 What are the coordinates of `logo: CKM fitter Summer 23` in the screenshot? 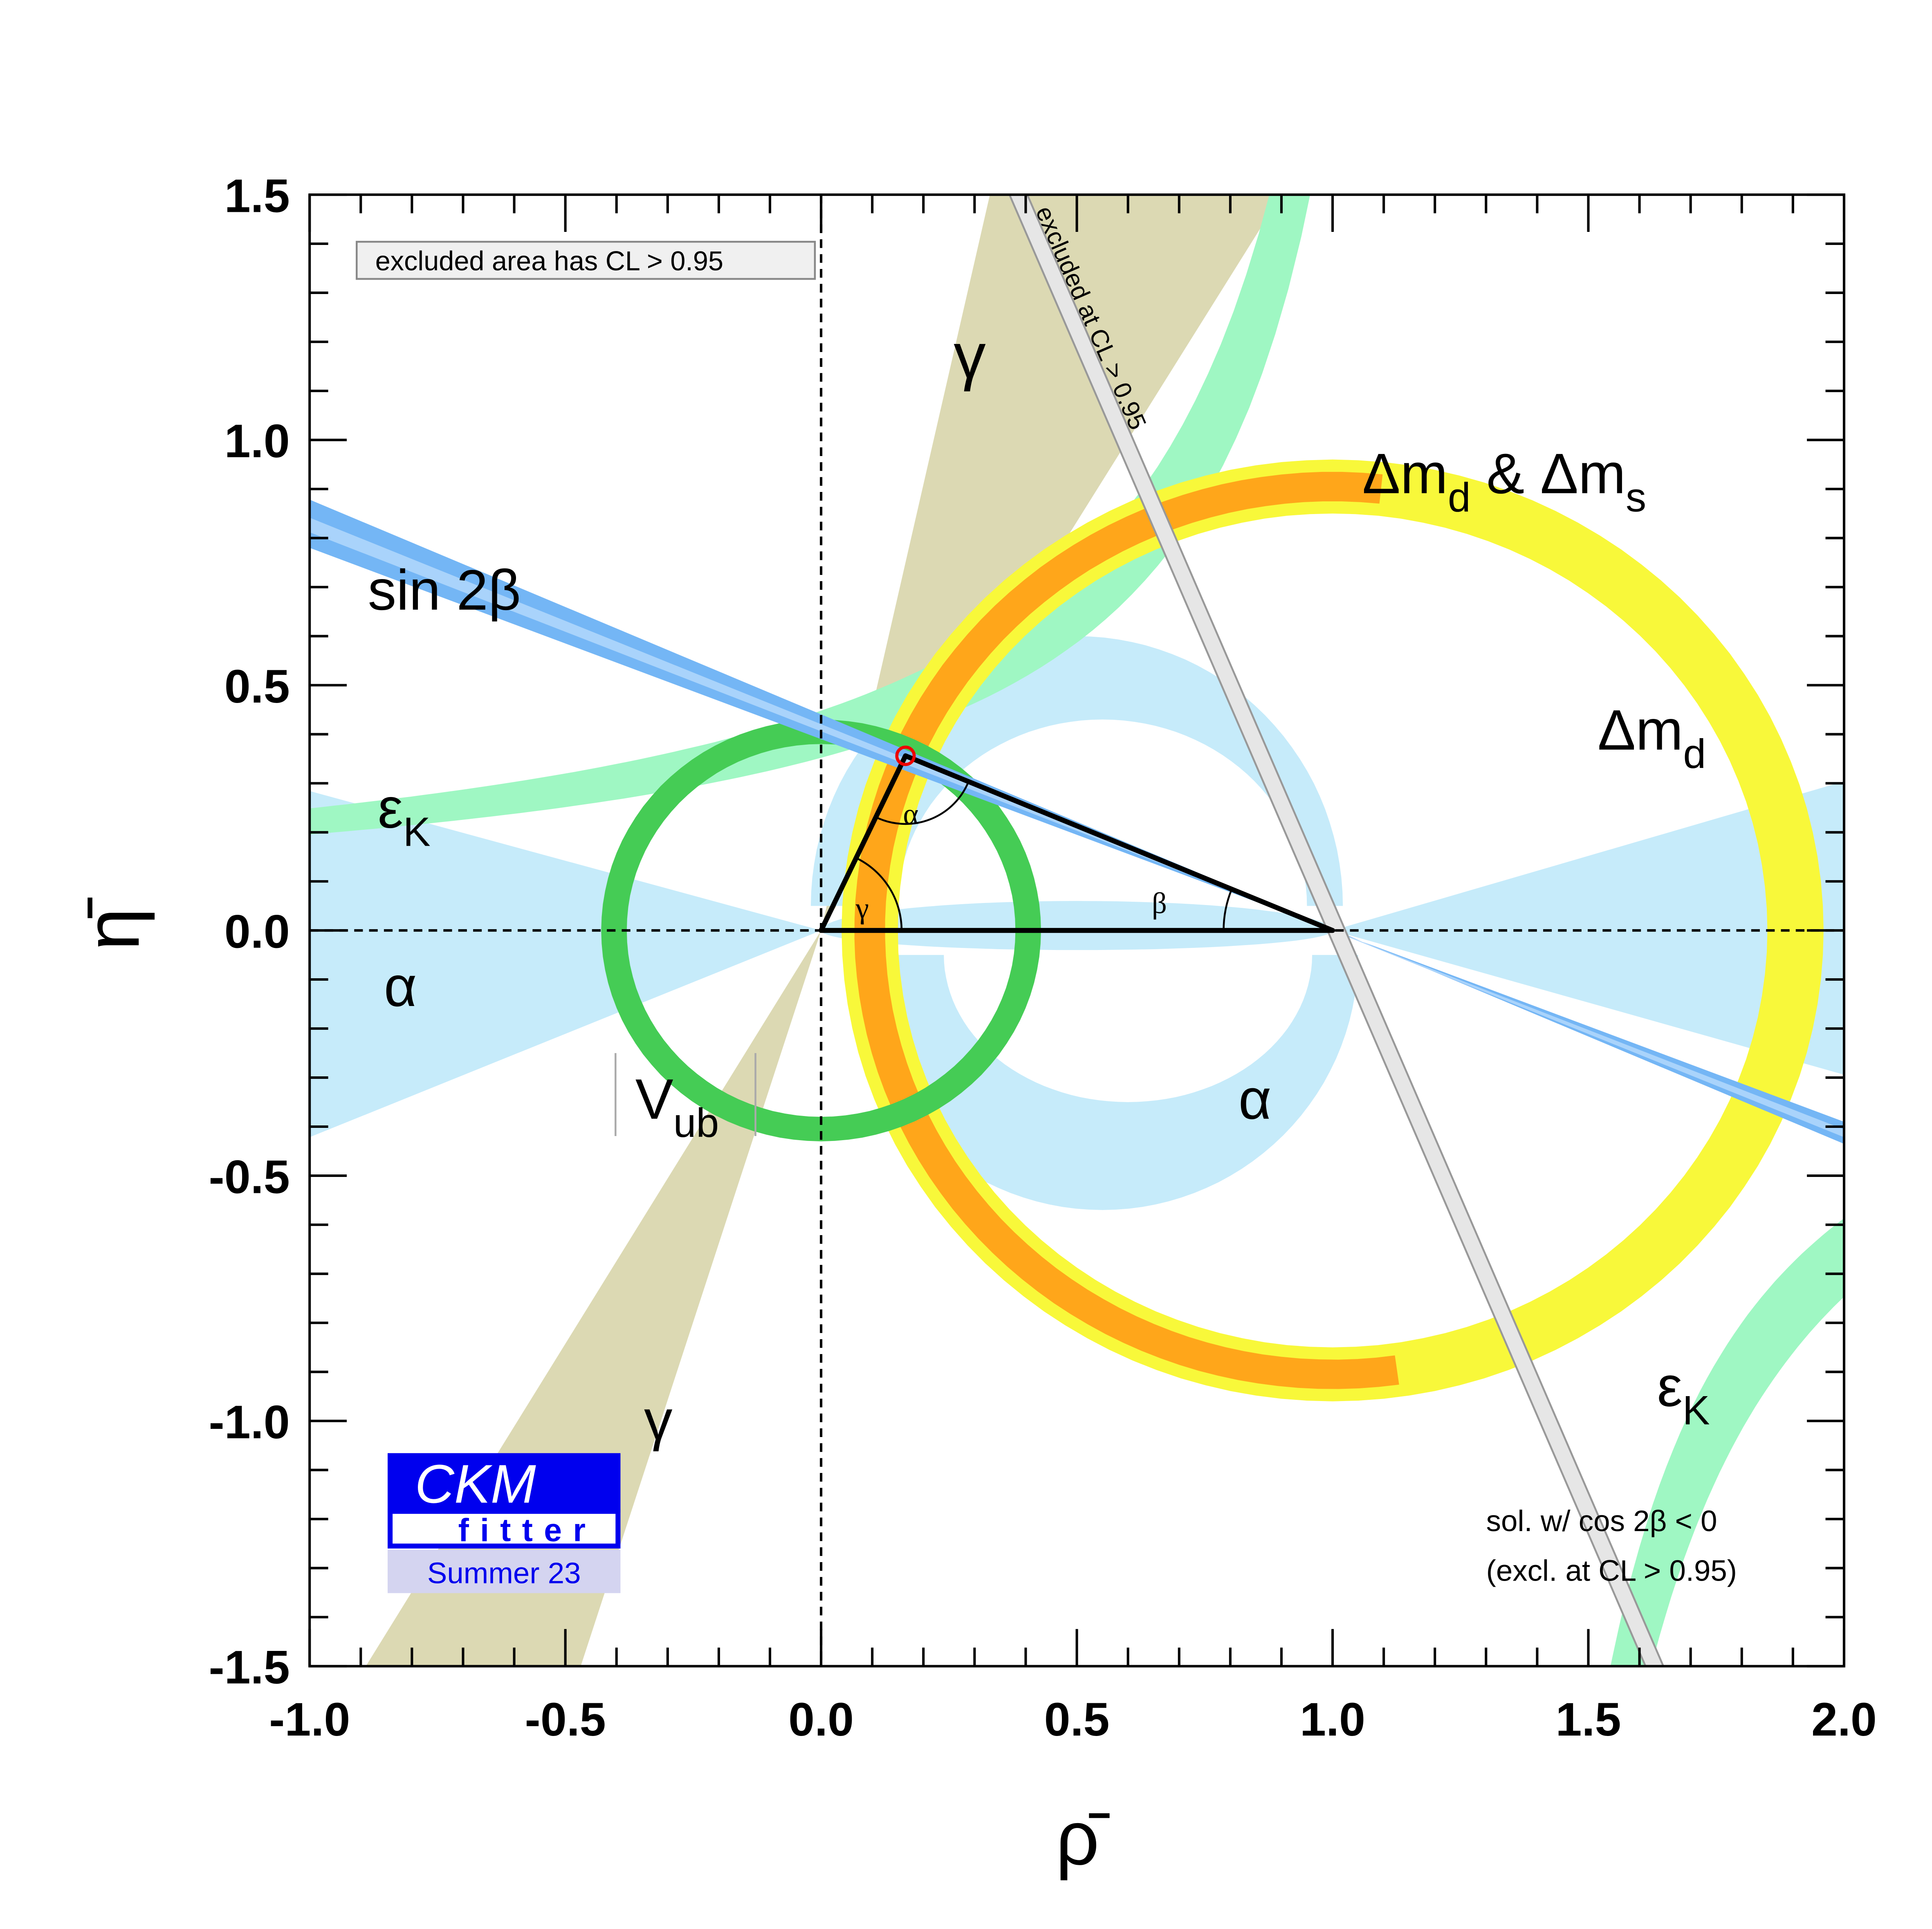 It's located at (505, 1523).